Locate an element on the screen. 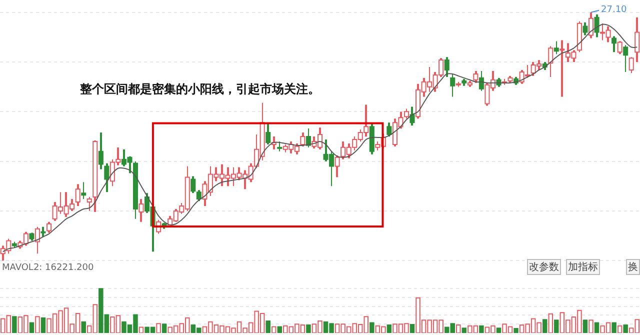 The width and height of the screenshot is (640, 335). text: 改参数 is located at coordinates (544, 267).